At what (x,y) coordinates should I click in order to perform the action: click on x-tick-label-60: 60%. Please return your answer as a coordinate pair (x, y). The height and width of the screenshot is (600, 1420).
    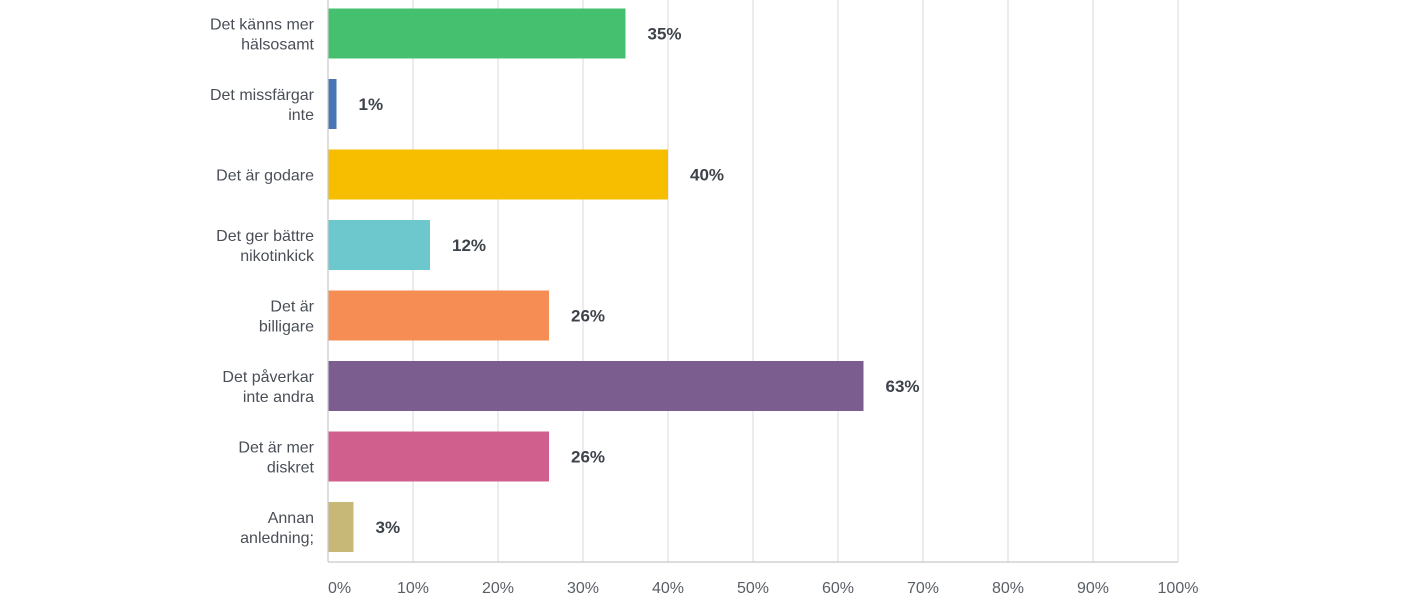
    Looking at the image, I should click on (838, 588).